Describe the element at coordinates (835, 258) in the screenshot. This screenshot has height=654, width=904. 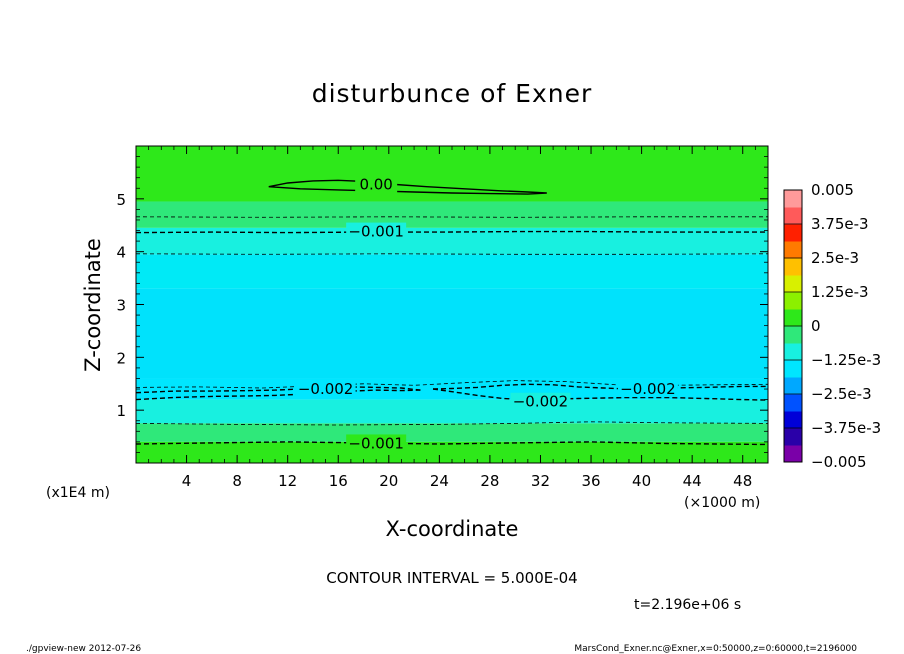
I see `colorbar-tick-label: 2.5e-3` at that location.